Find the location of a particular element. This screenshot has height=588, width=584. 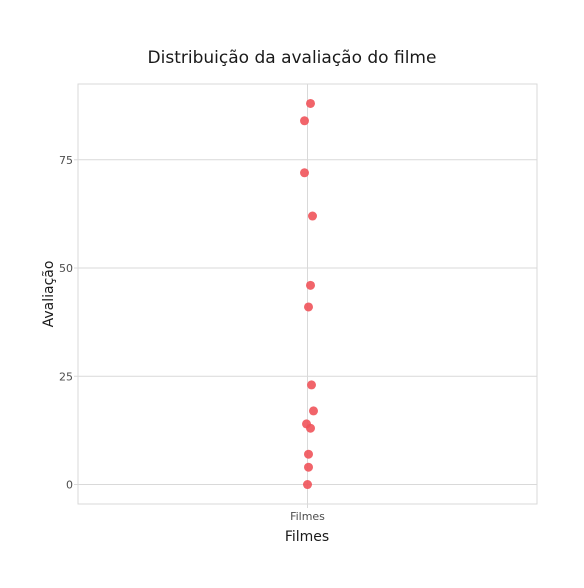

y-tick-label: 50 is located at coordinates (66, 268).